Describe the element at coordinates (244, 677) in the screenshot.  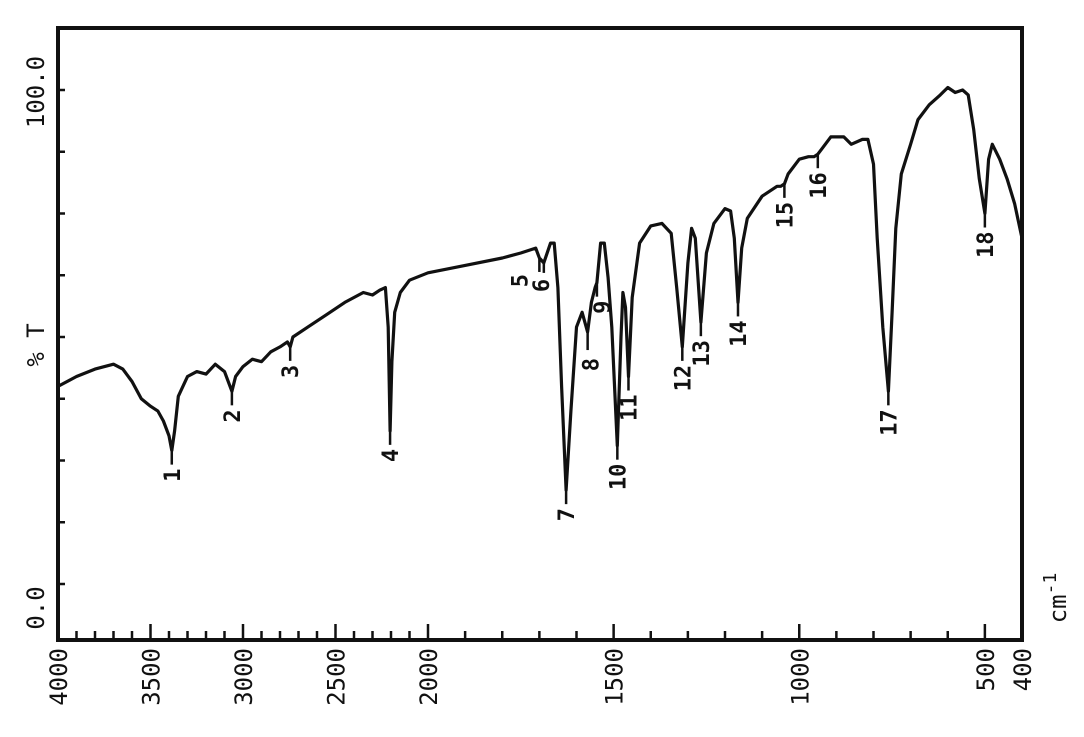
I see `x-tick-label: 3000` at that location.